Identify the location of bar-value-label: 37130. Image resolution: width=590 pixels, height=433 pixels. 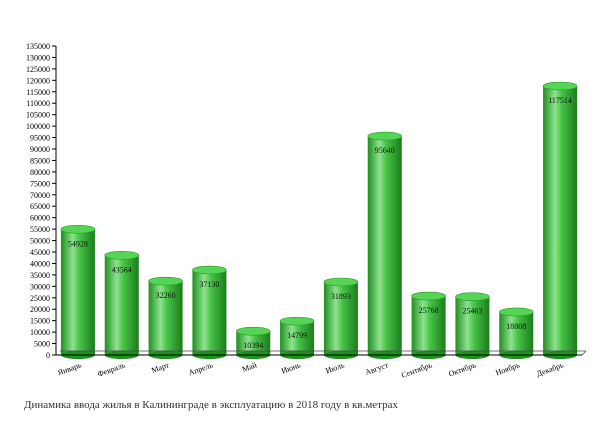
(209, 284).